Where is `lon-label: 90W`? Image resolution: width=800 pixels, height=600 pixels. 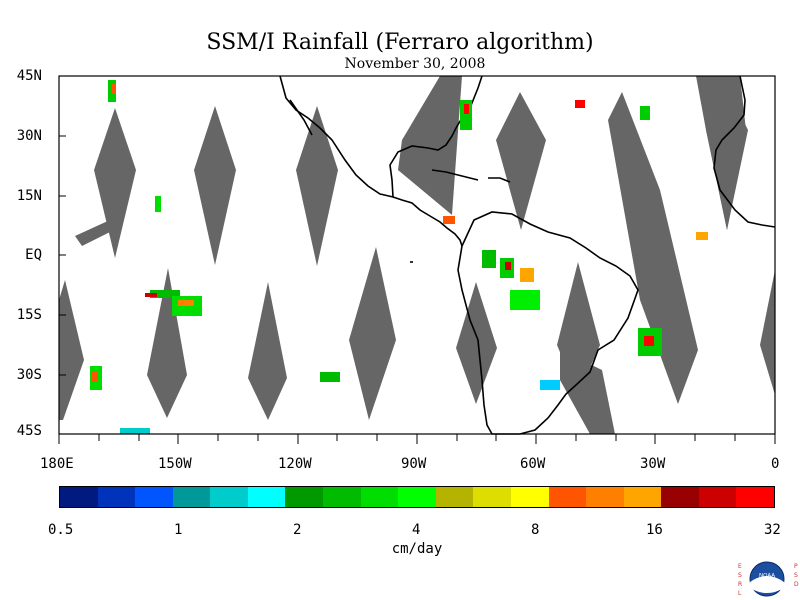 lon-label: 90W is located at coordinates (414, 464).